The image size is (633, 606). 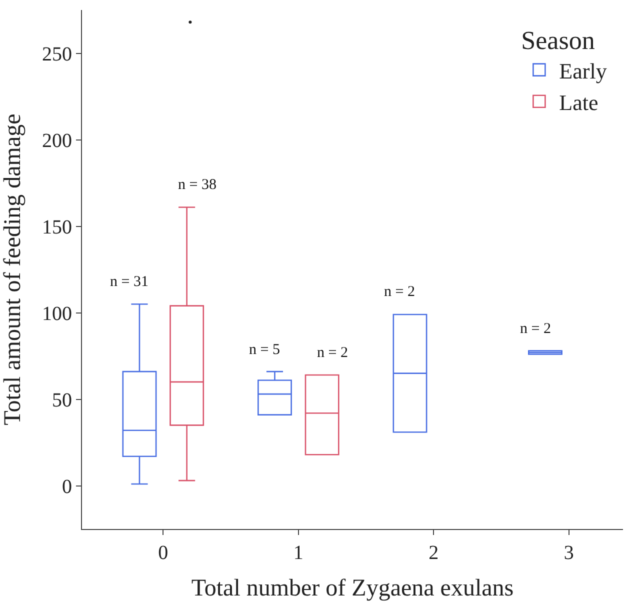 I want to click on x-tick-label: 1, so click(x=298, y=553).